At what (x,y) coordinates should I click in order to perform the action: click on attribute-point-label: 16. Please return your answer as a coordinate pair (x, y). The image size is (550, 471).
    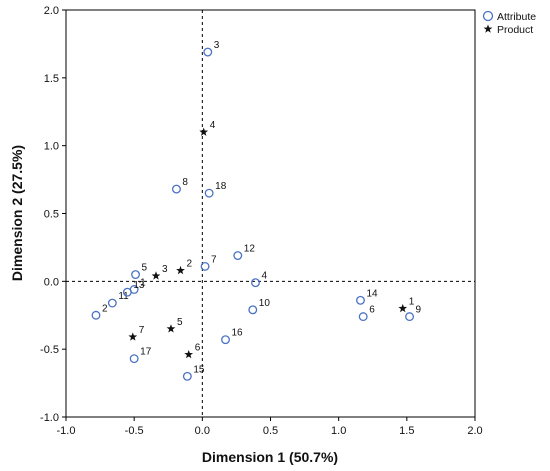
    Looking at the image, I should click on (238, 333).